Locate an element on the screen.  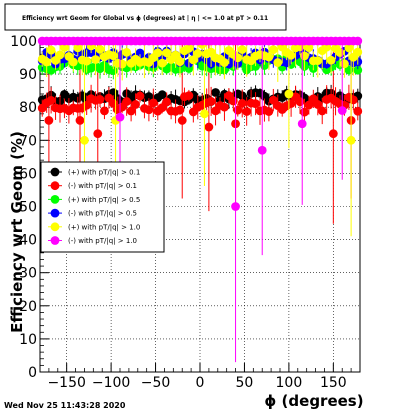
y-tick-label: 90 is located at coordinates (28, 75).